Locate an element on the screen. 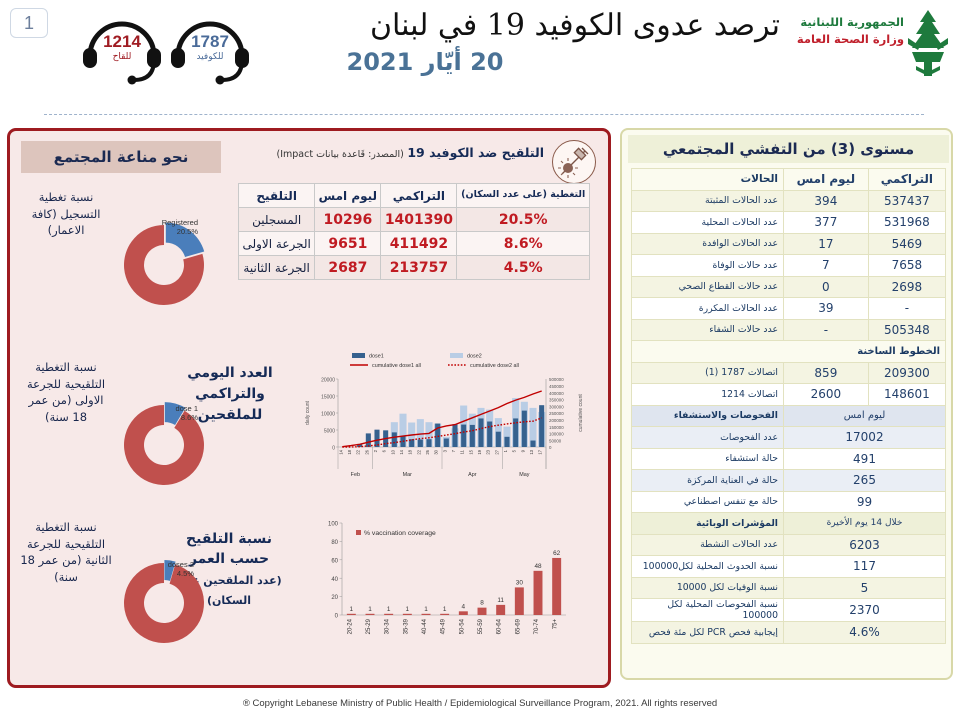  cell-label: عدد الحالات المحلية is located at coordinates (707, 222).